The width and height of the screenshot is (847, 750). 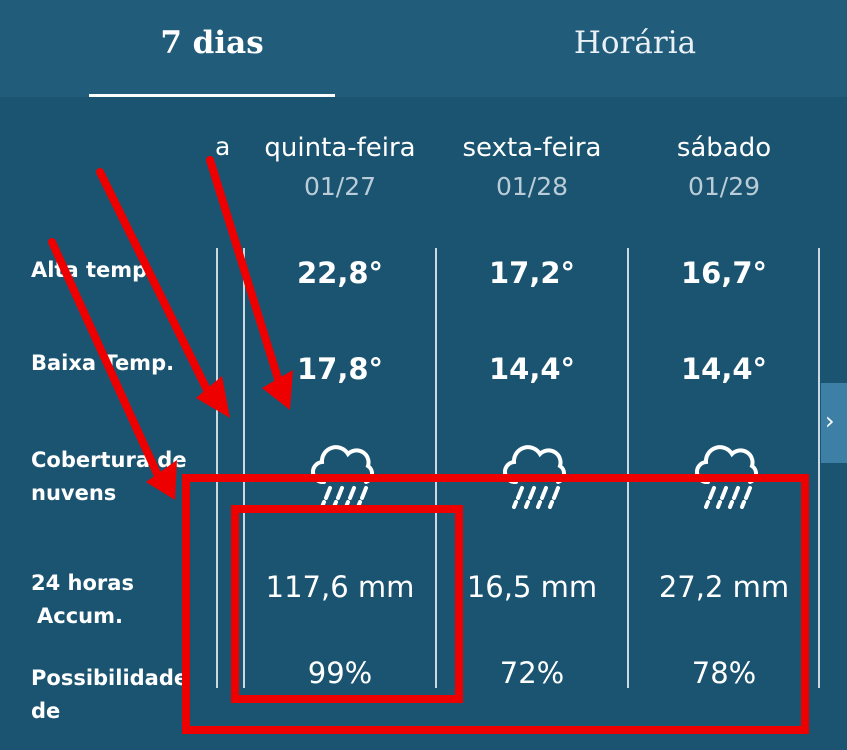 I want to click on row-label-accum-line1: 24 horas, so click(x=82, y=583).